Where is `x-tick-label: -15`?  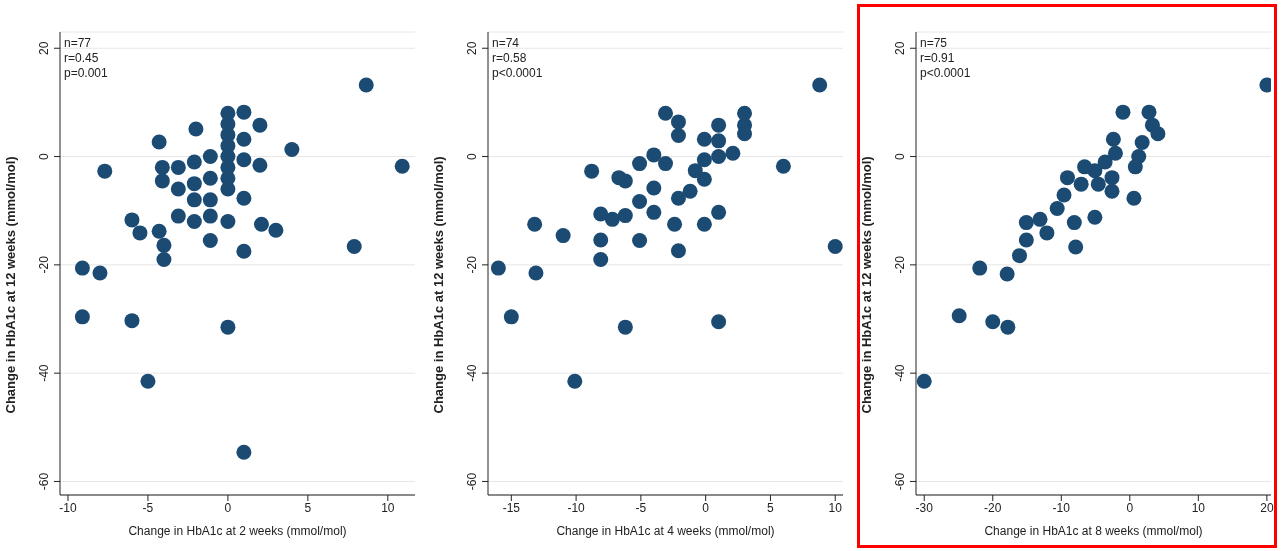 x-tick-label: -15 is located at coordinates (511, 507).